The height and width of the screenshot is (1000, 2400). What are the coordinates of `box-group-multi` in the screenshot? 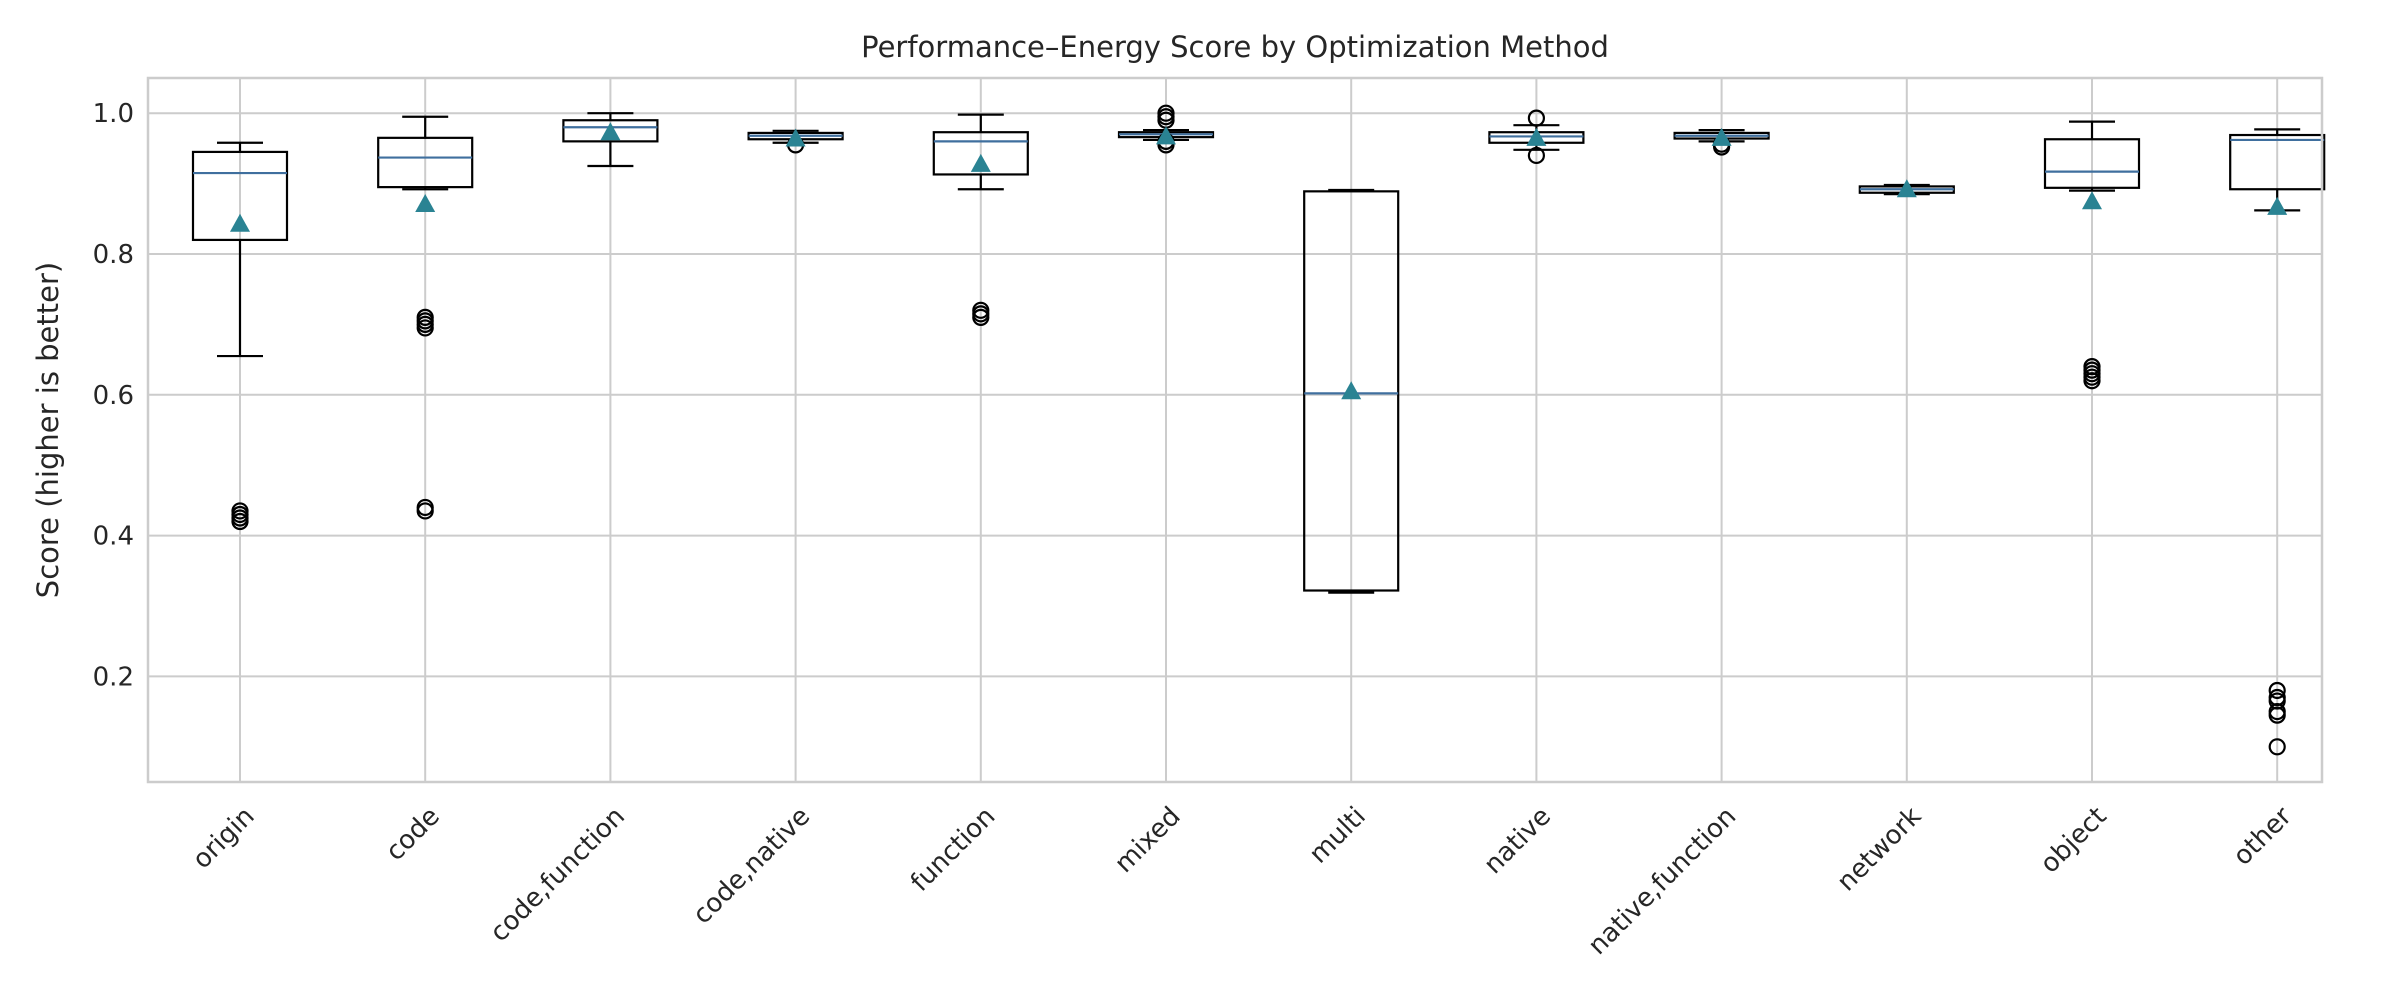 It's located at (1351, 391).